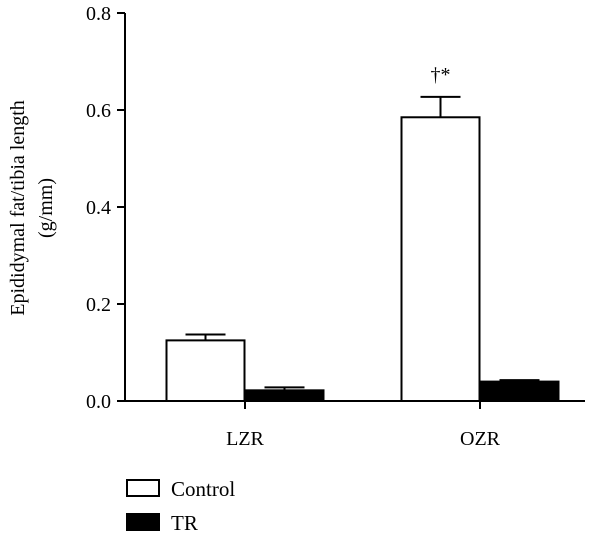 The width and height of the screenshot is (600, 542). I want to click on bar-control-ozr, so click(440, 259).